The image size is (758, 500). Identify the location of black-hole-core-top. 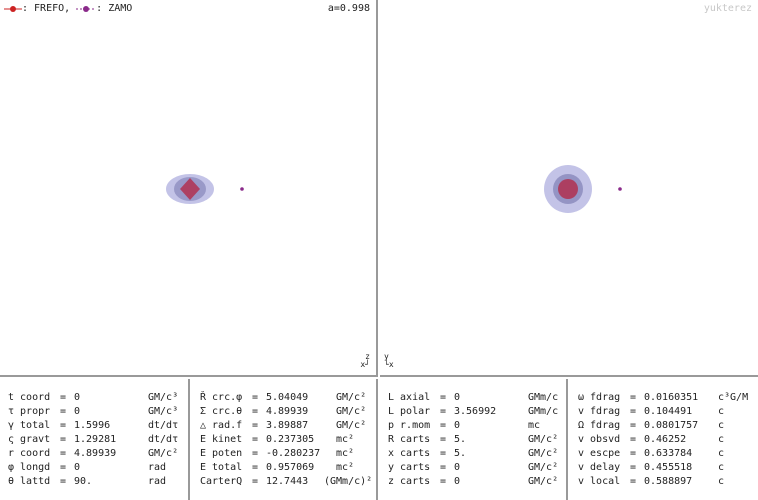
(568, 189).